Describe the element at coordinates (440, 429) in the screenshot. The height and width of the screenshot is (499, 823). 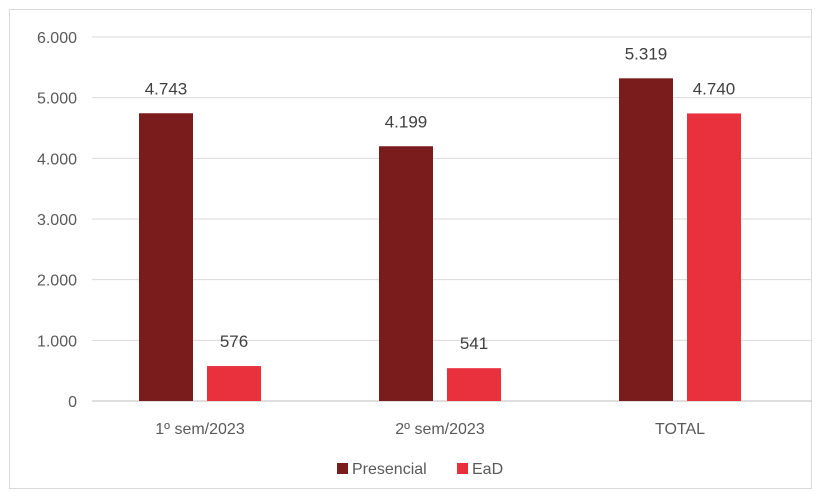
I see `x-tick-label: 2º sem/2023` at that location.